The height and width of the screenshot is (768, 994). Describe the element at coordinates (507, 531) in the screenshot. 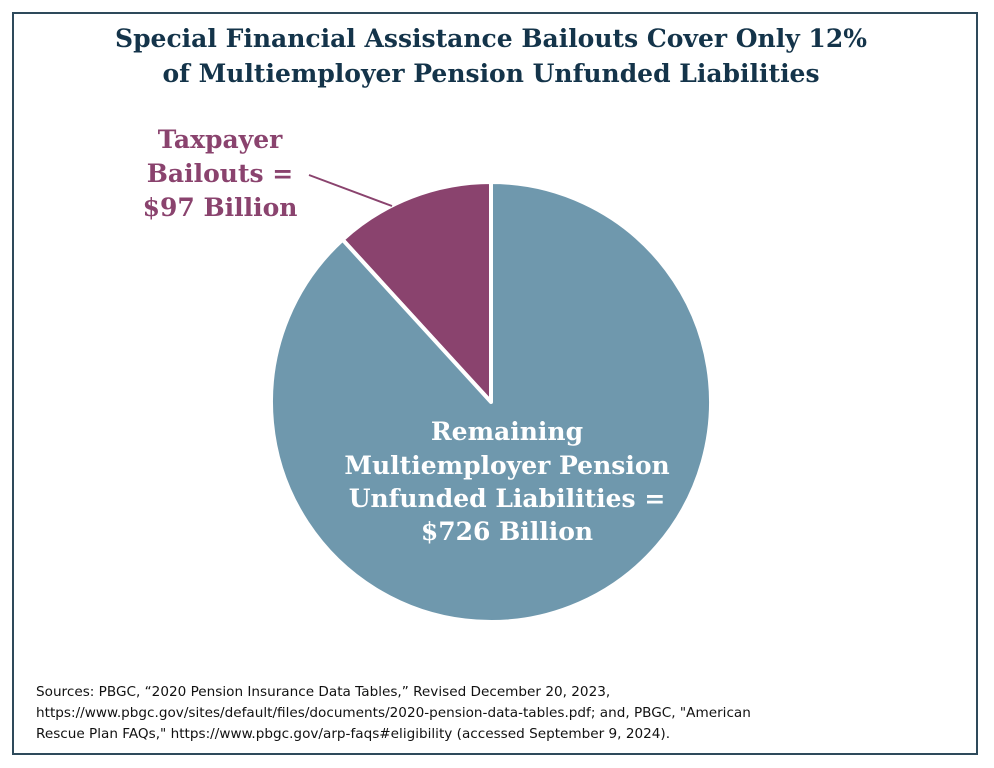

I see `slice-label-remaining: $726 Billion` at that location.